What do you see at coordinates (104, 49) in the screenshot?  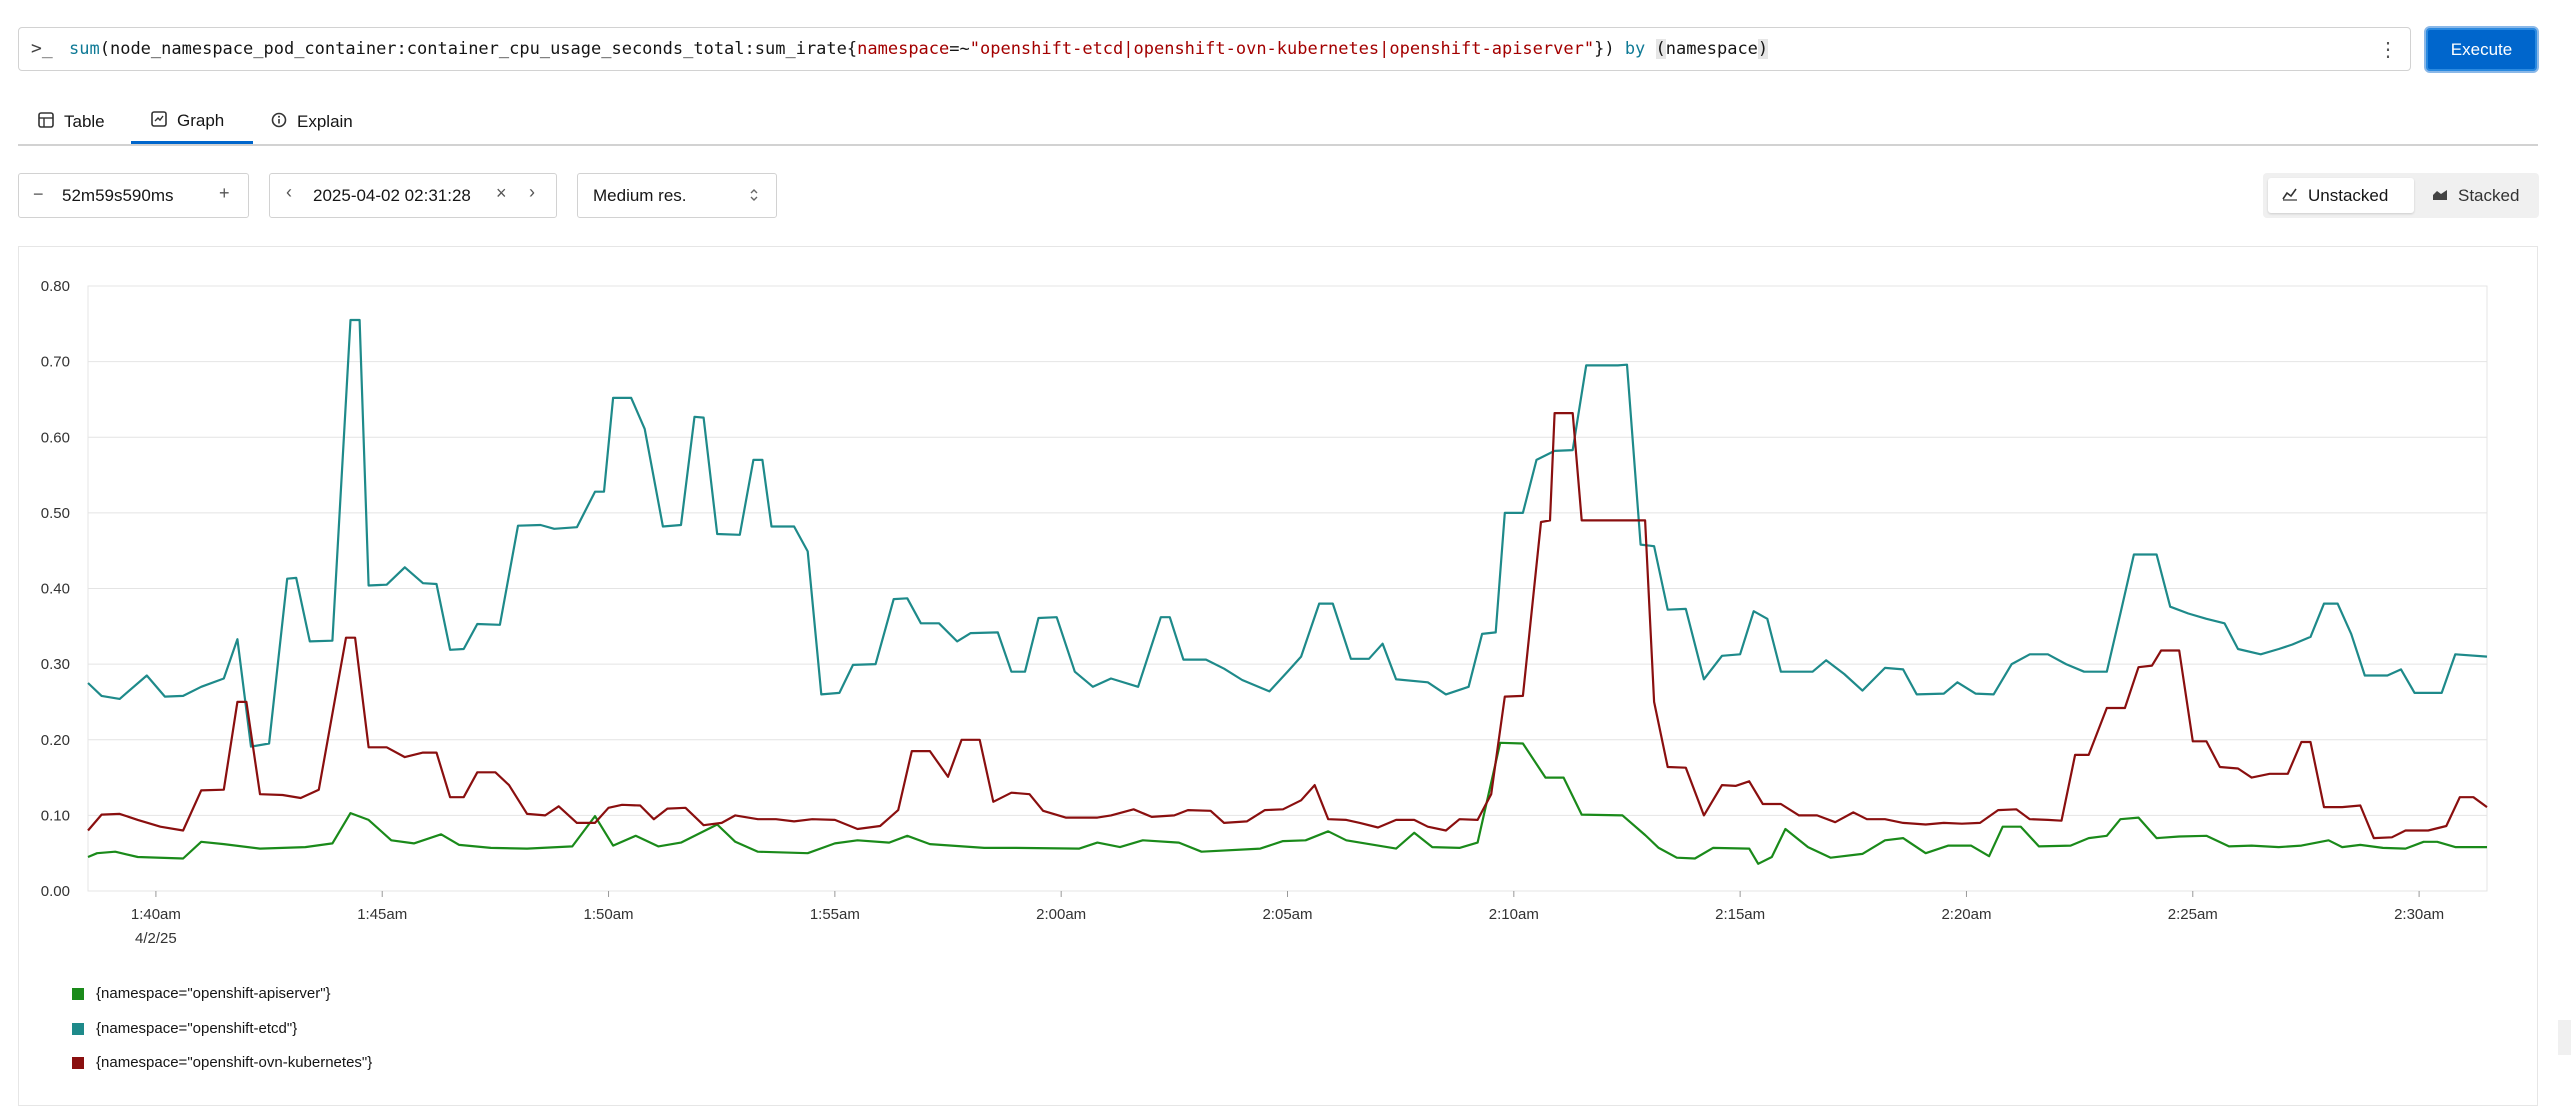 I see `query-paren: (` at bounding box center [104, 49].